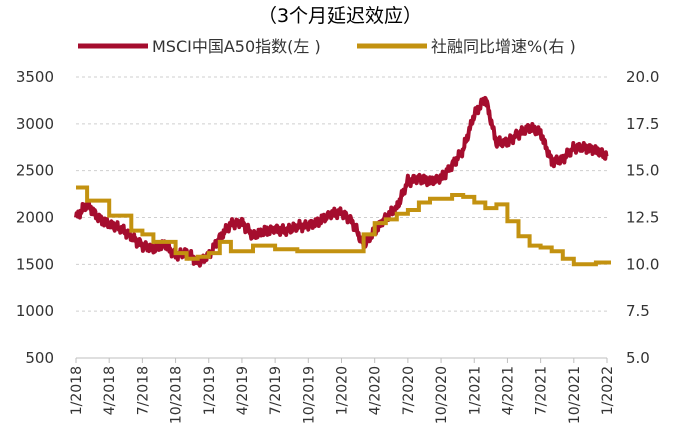  Describe the element at coordinates (309, 395) in the screenshot. I see `x-tick-label: 10/2019` at that location.